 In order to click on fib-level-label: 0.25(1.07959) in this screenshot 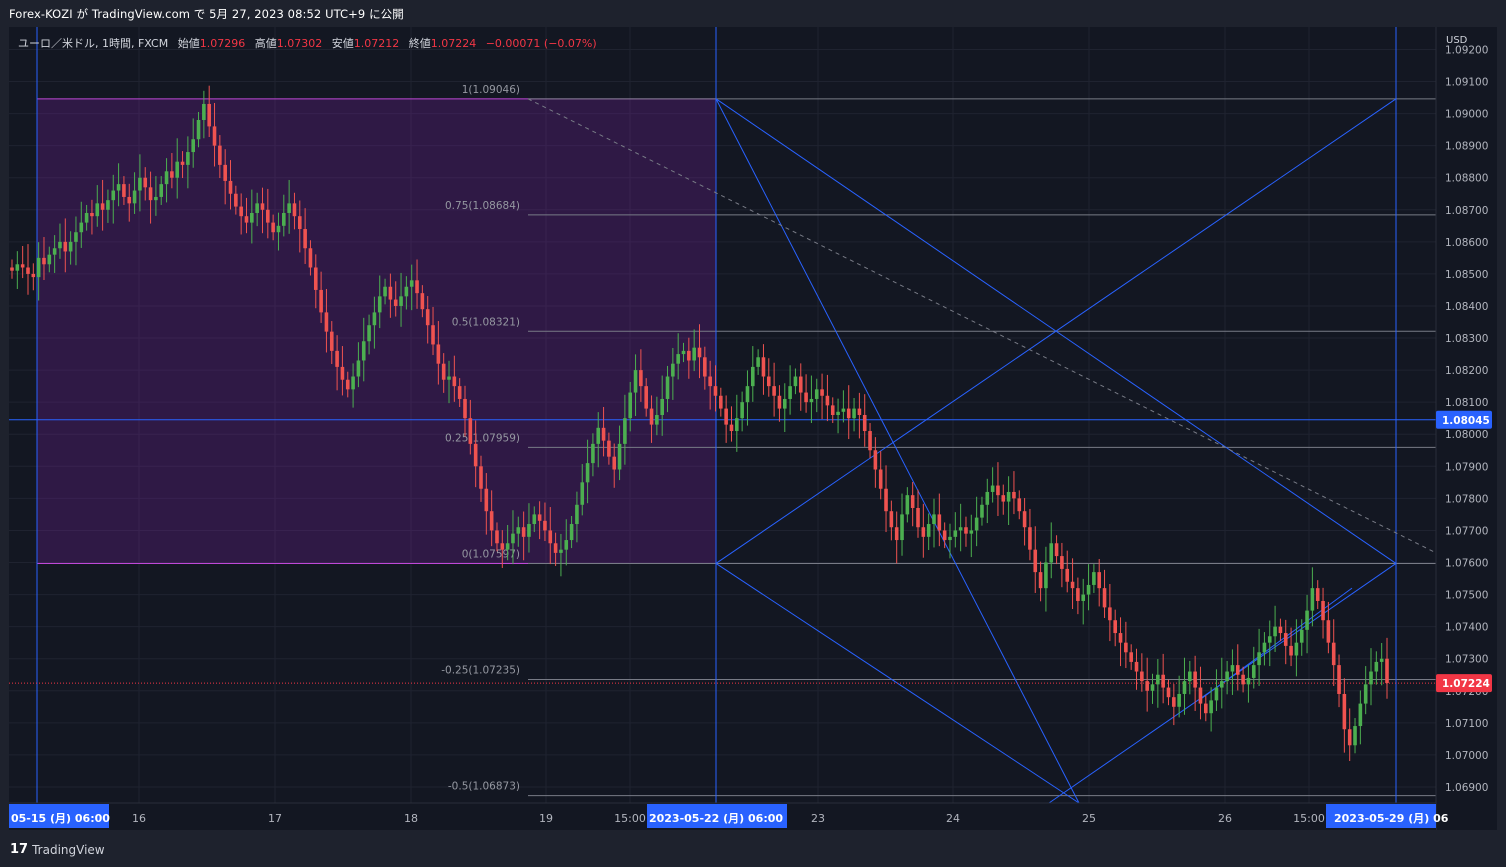, I will do `click(482, 438)`.